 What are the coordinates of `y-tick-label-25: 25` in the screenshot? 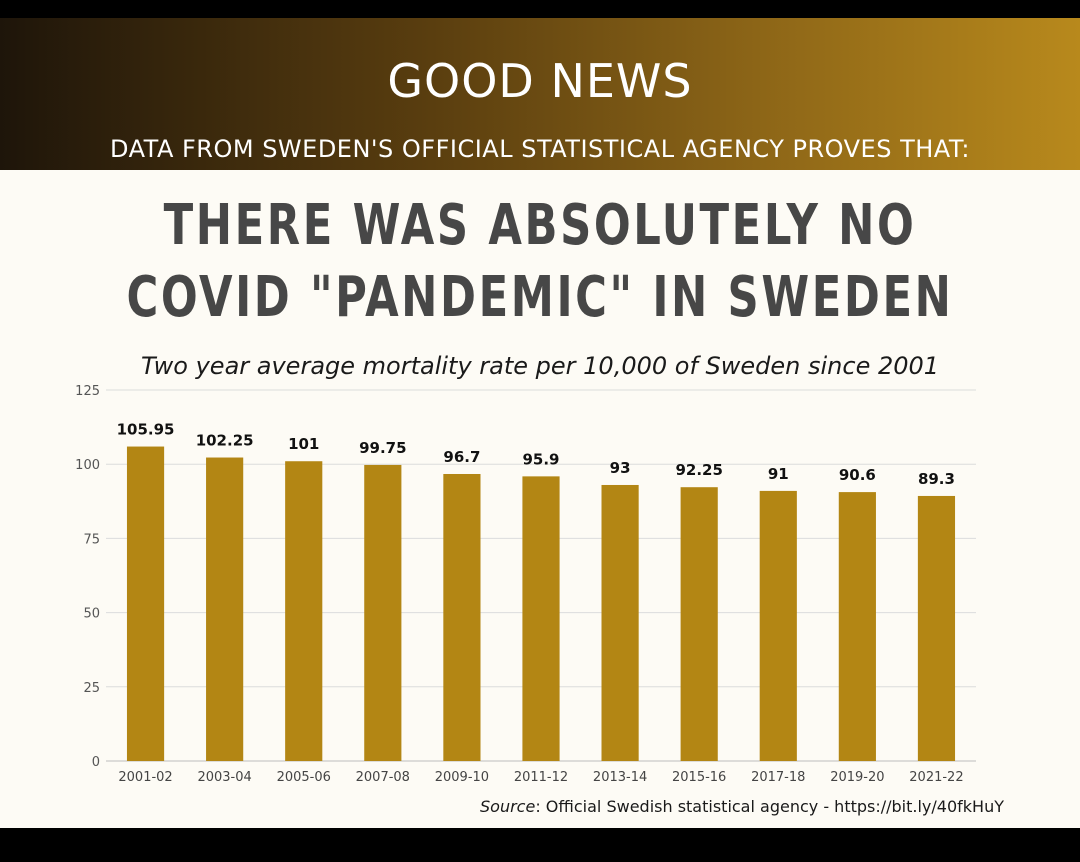 It's located at (91, 688).